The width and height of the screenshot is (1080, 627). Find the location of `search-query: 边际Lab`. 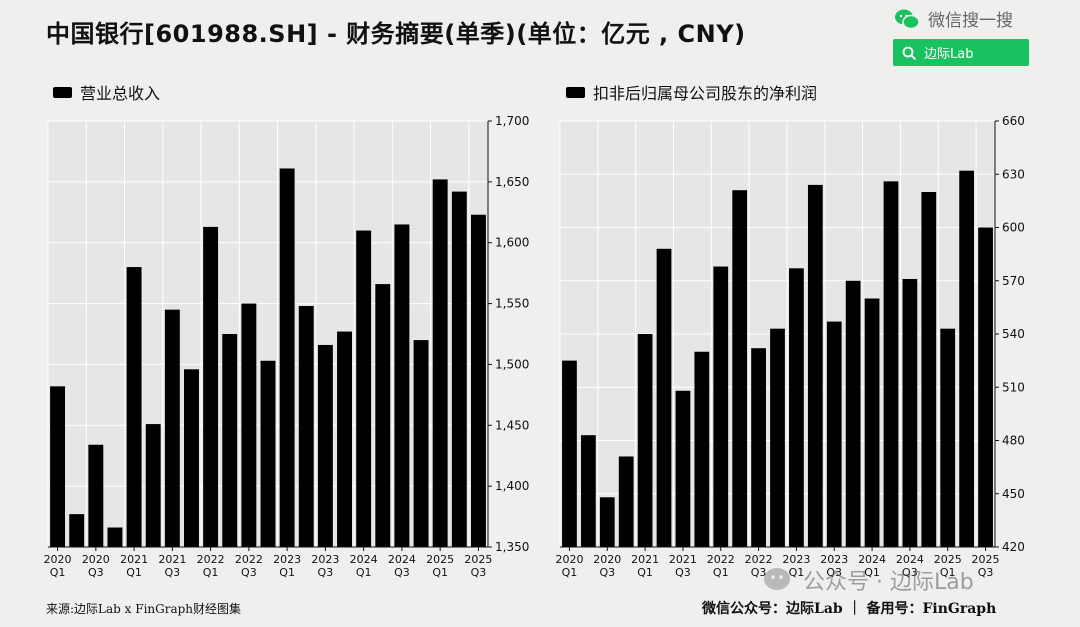

search-query: 边际Lab is located at coordinates (949, 54).